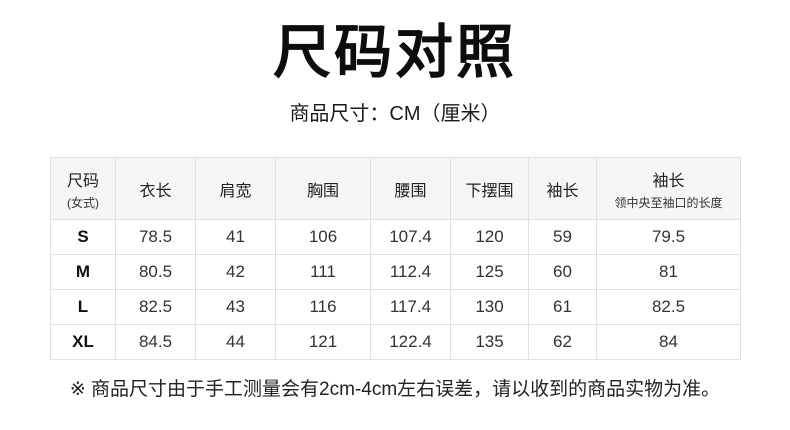  Describe the element at coordinates (155, 272) in the screenshot. I see `table-cell: 80.5` at that location.